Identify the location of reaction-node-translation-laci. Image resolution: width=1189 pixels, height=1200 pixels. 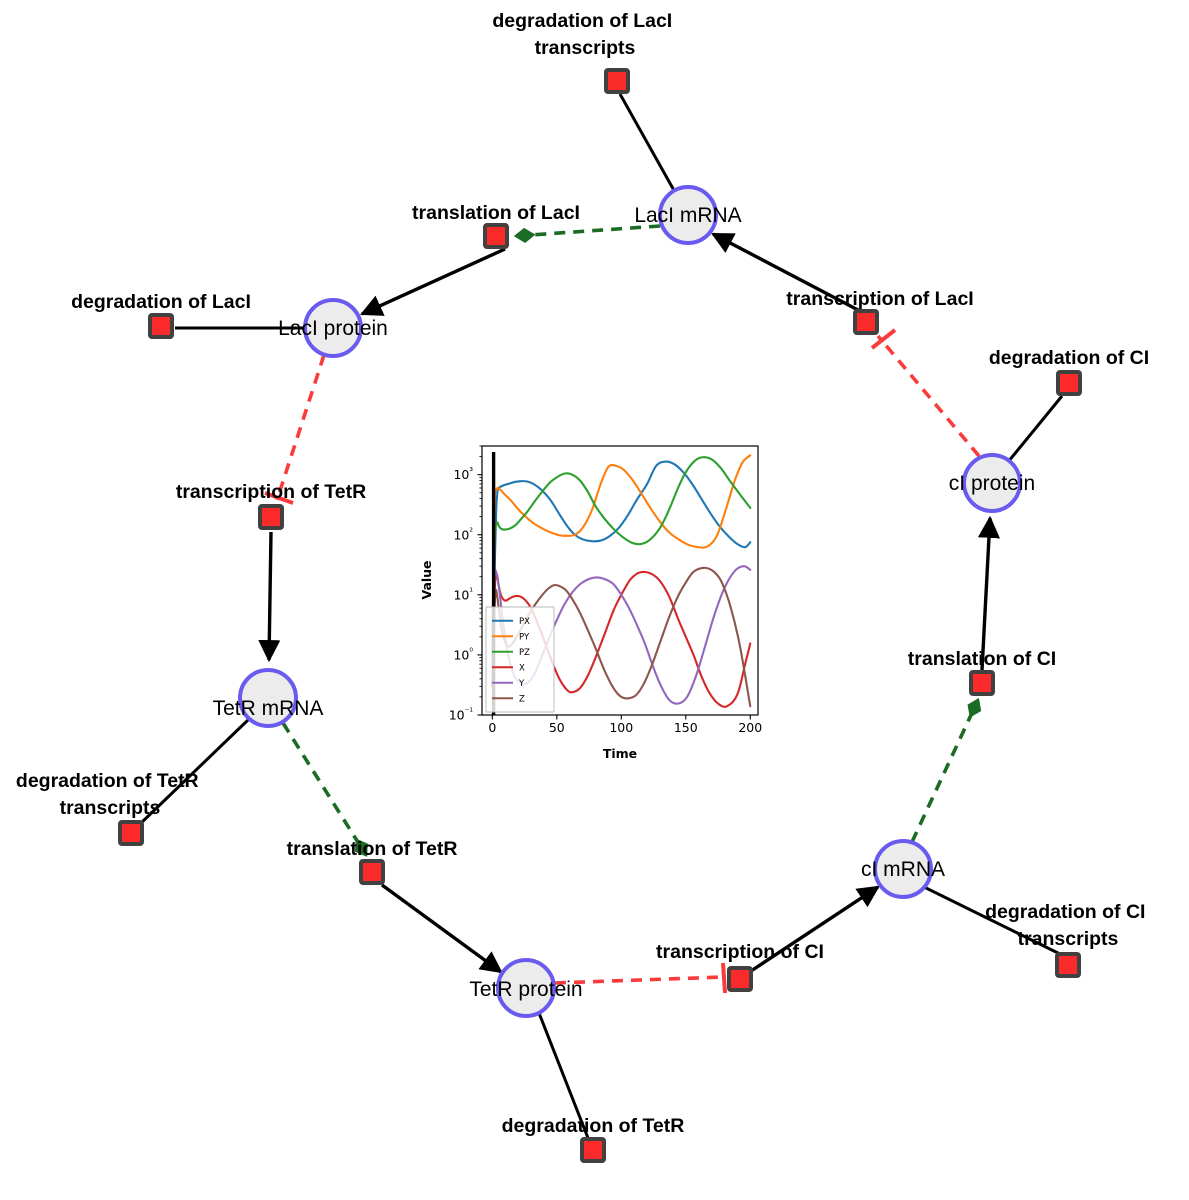
(496, 236).